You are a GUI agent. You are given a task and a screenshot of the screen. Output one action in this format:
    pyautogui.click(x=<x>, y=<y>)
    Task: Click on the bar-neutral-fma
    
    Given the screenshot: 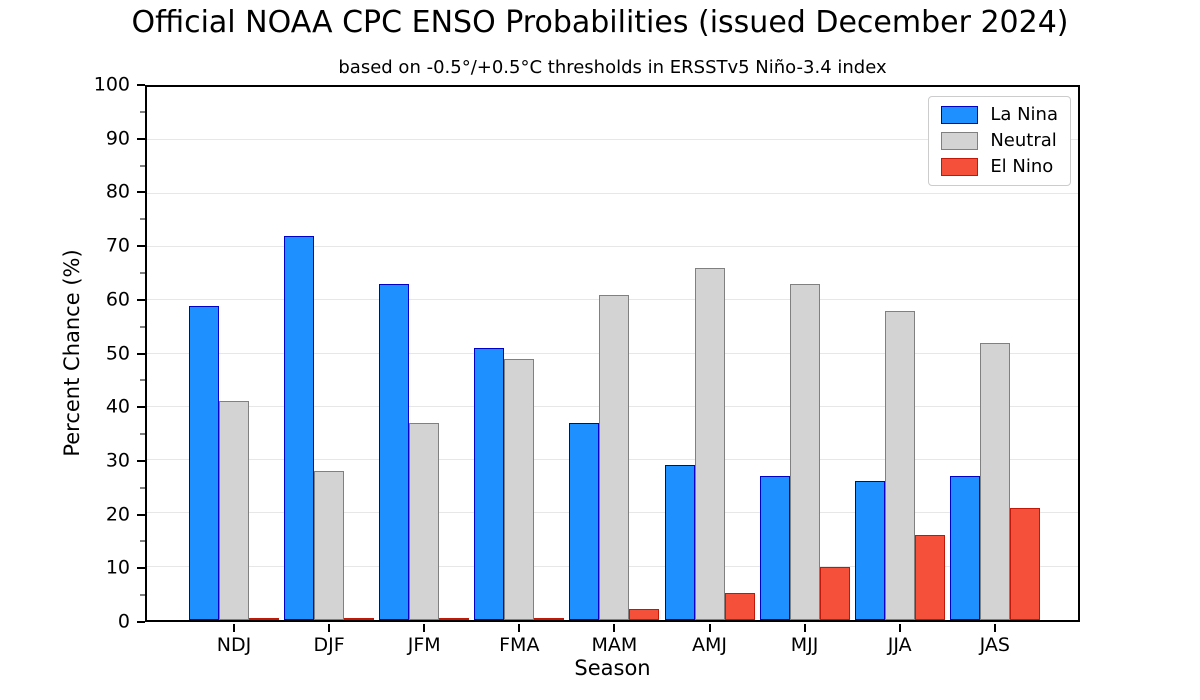 What is the action you would take?
    pyautogui.click(x=519, y=489)
    